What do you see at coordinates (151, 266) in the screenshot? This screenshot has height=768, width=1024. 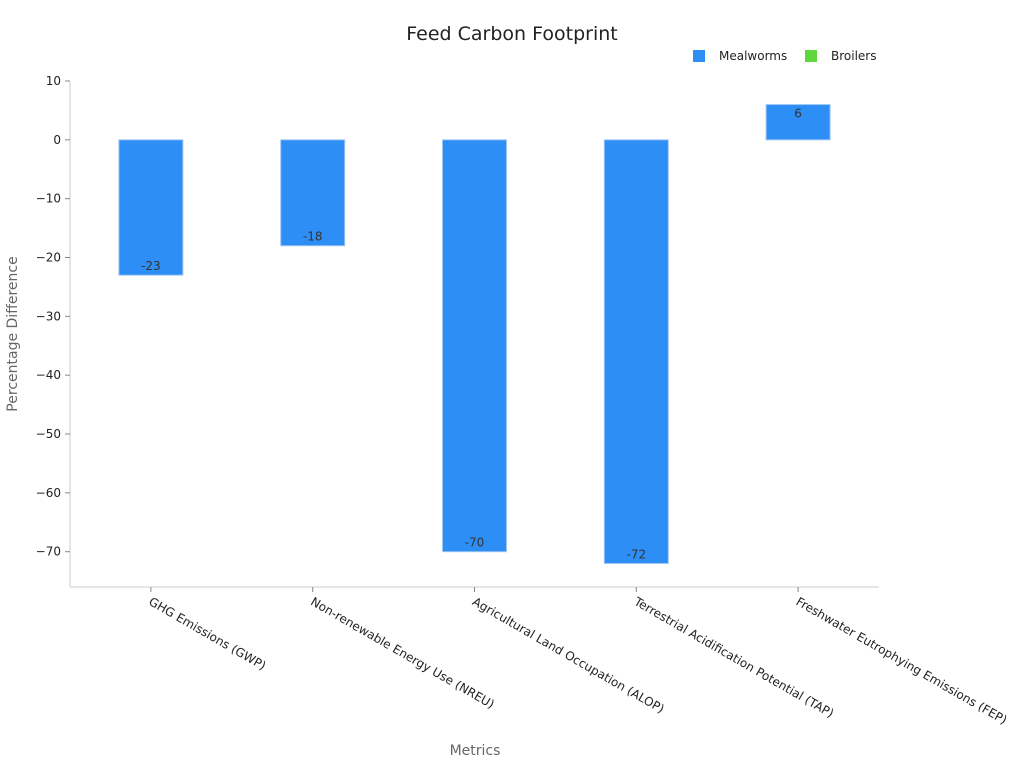 I see `bar-data-label: -23` at bounding box center [151, 266].